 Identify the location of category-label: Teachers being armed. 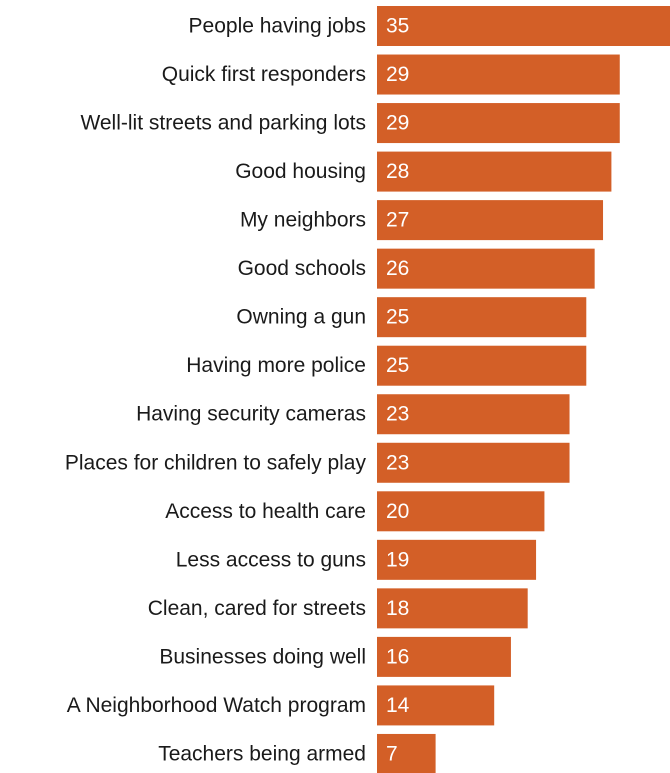
(262, 753).